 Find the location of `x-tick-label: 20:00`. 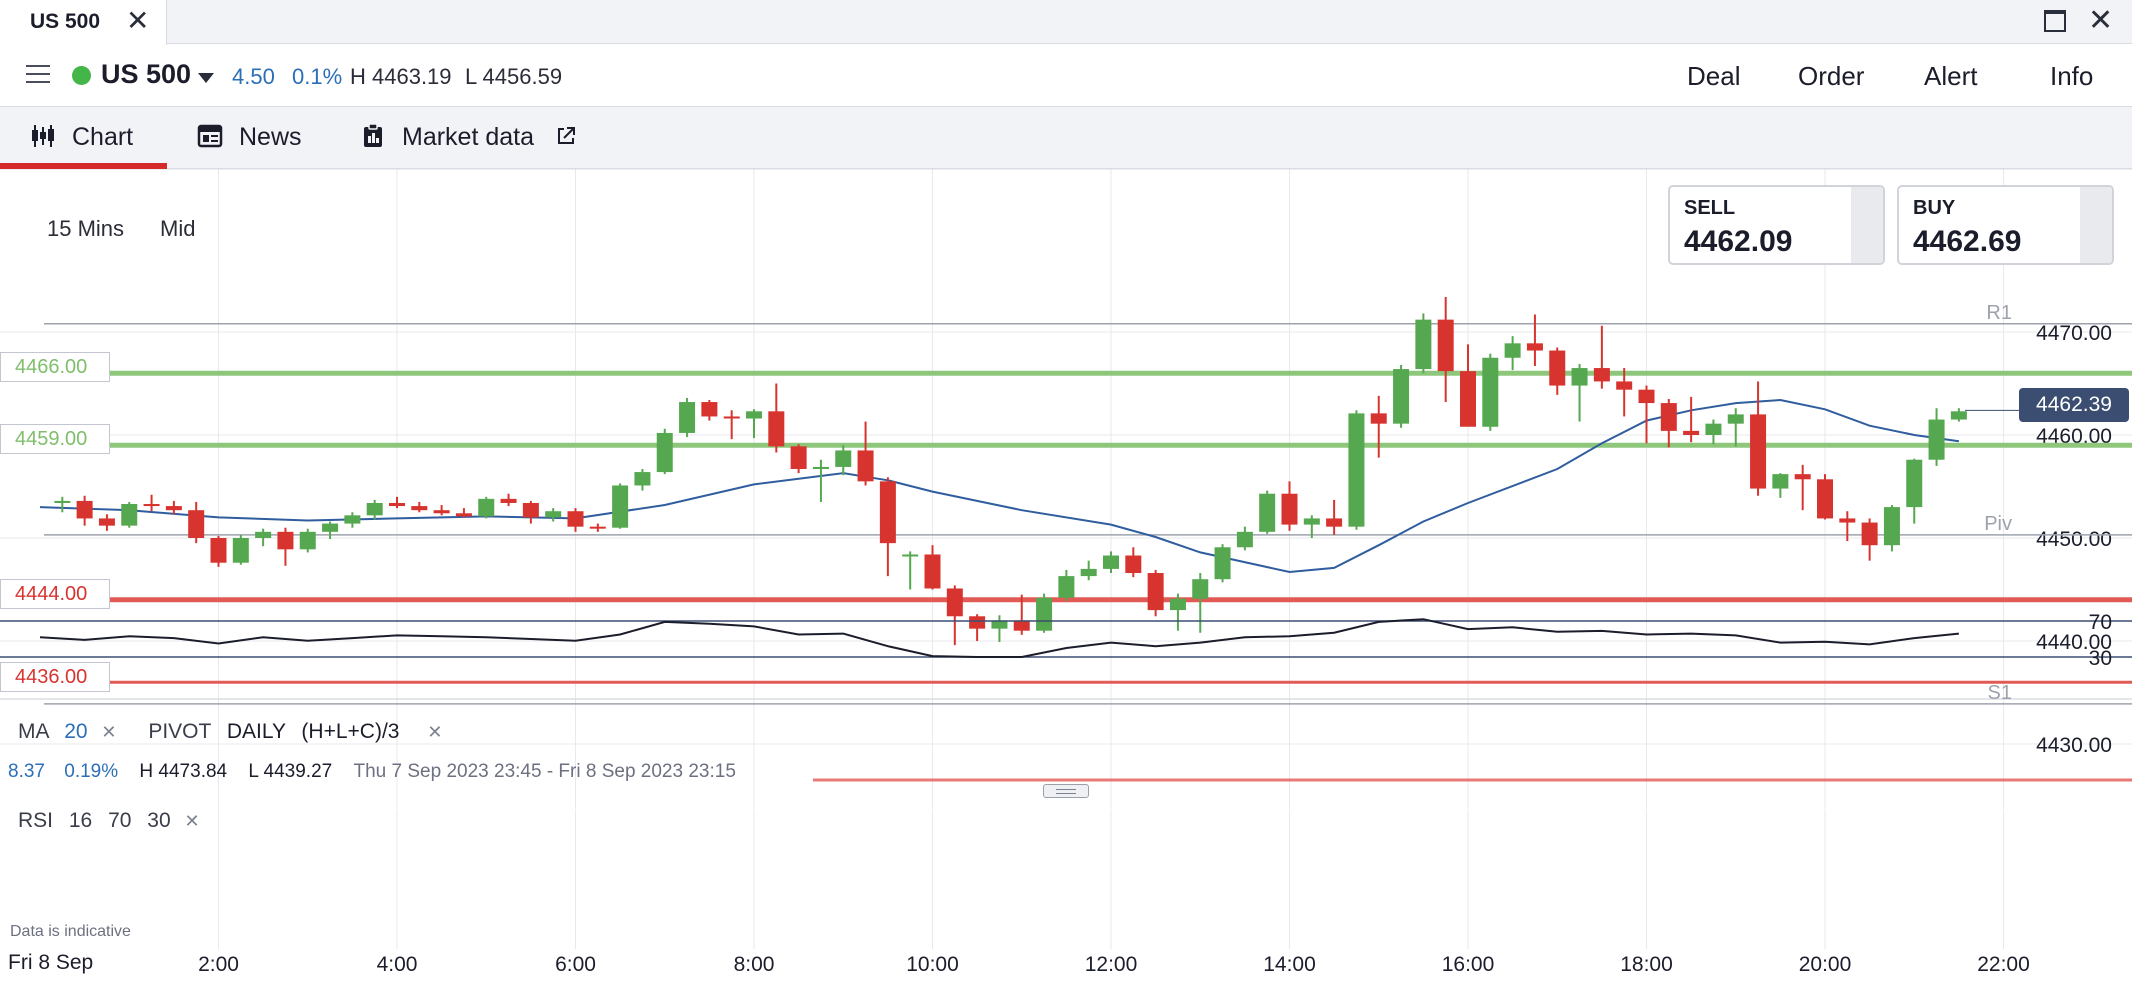

x-tick-label: 20:00 is located at coordinates (1825, 964).